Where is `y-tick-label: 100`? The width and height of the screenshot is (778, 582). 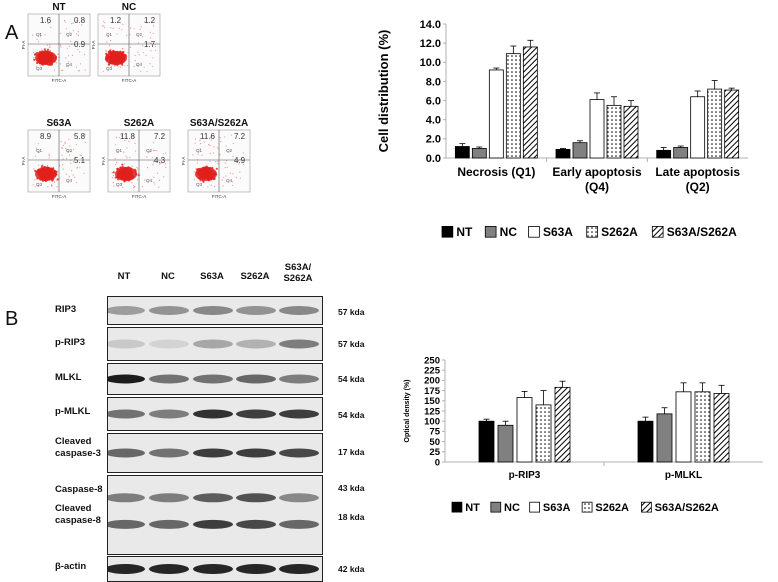 y-tick-label: 100 is located at coordinates (432, 422).